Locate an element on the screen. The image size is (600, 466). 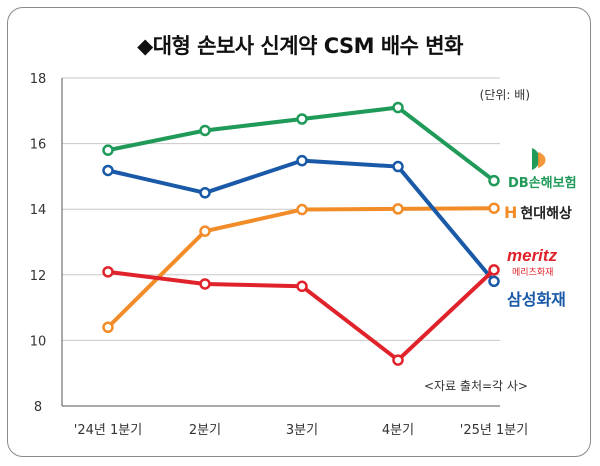
legend-meritz-sub-label: 메리츠화재 is located at coordinates (533, 273).